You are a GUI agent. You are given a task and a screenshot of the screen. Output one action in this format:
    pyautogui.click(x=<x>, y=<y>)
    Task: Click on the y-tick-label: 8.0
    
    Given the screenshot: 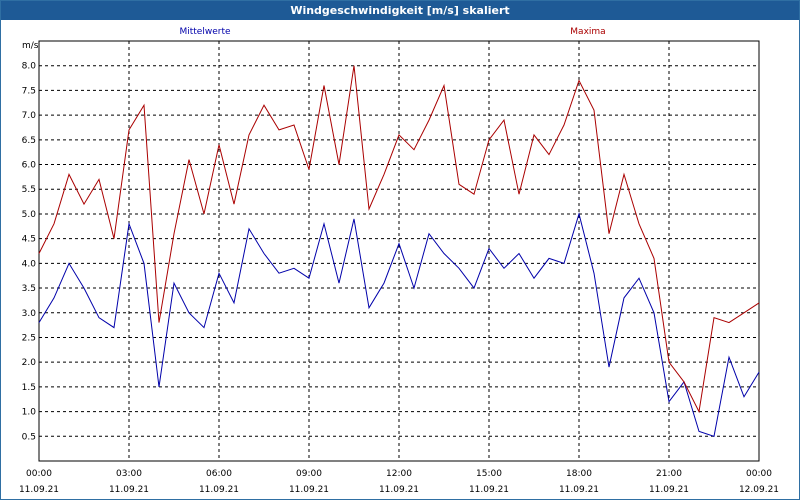 What is the action you would take?
    pyautogui.click(x=29, y=67)
    